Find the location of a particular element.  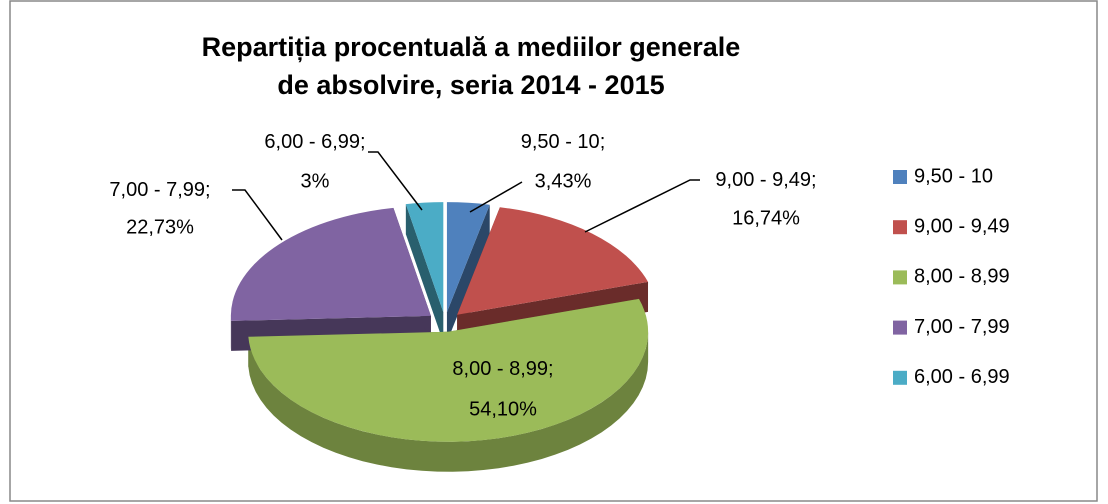

data-label-value: 54,10% is located at coordinates (503, 409).